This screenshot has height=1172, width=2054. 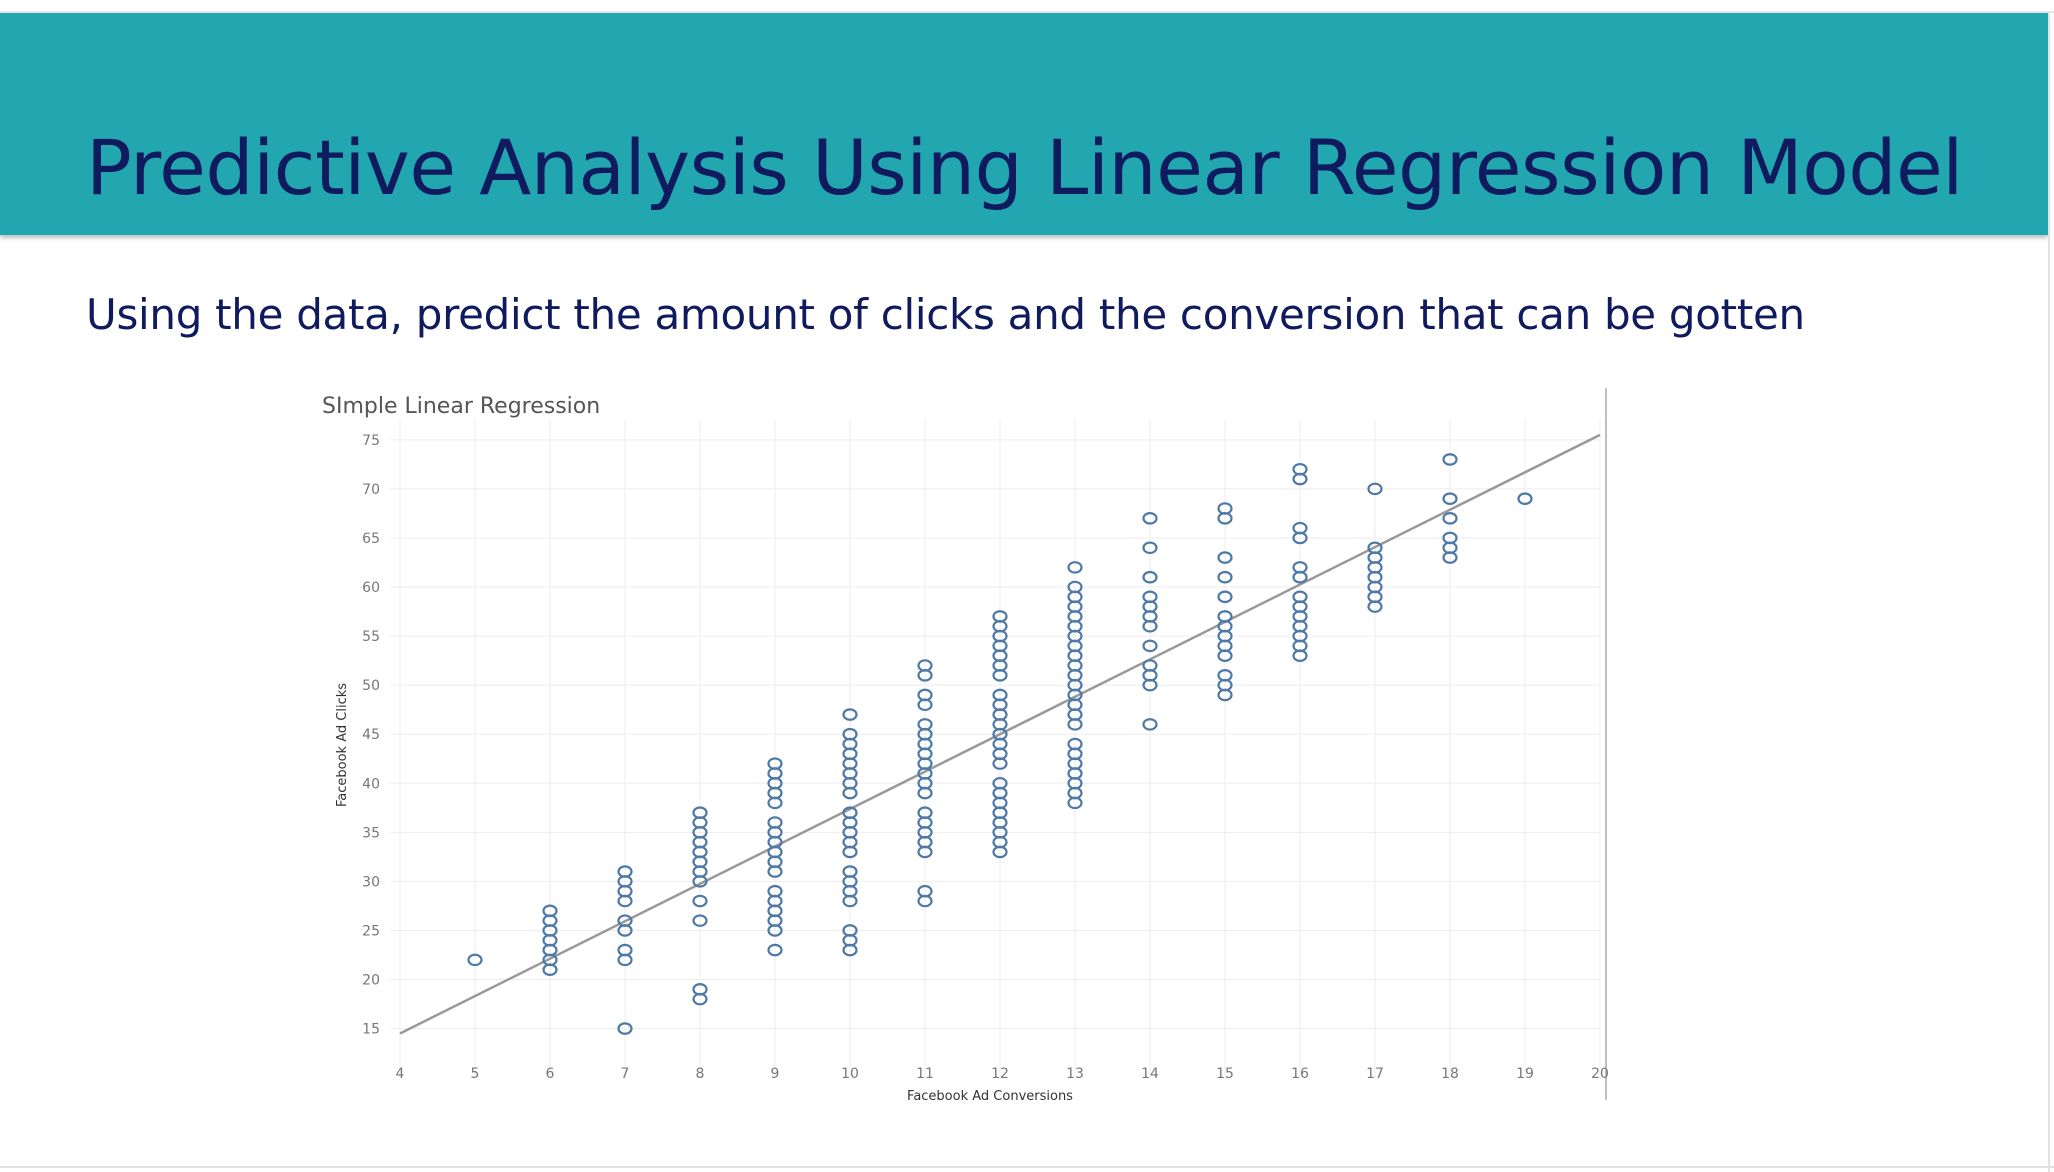 What do you see at coordinates (371, 981) in the screenshot?
I see `y-tick-label: 20` at bounding box center [371, 981].